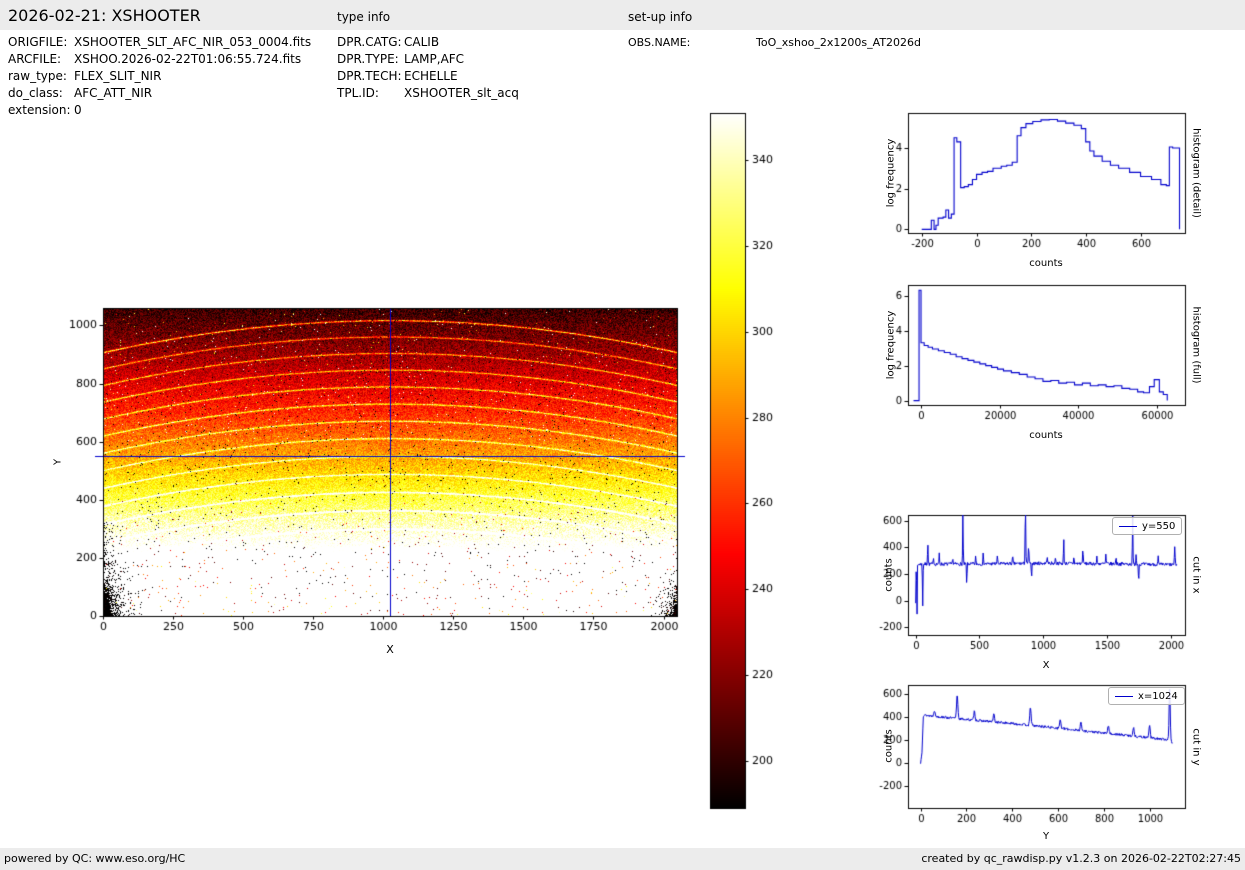 Image resolution: width=1245 pixels, height=870 pixels. What do you see at coordinates (1196, 575) in the screenshot?
I see `cut-x-side-label: cut in x` at bounding box center [1196, 575].